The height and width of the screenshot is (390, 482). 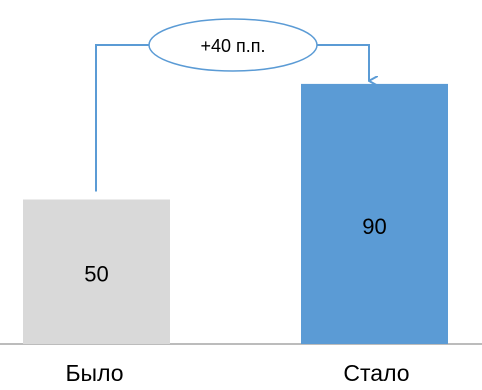 I want to click on bar-before, so click(x=96, y=271).